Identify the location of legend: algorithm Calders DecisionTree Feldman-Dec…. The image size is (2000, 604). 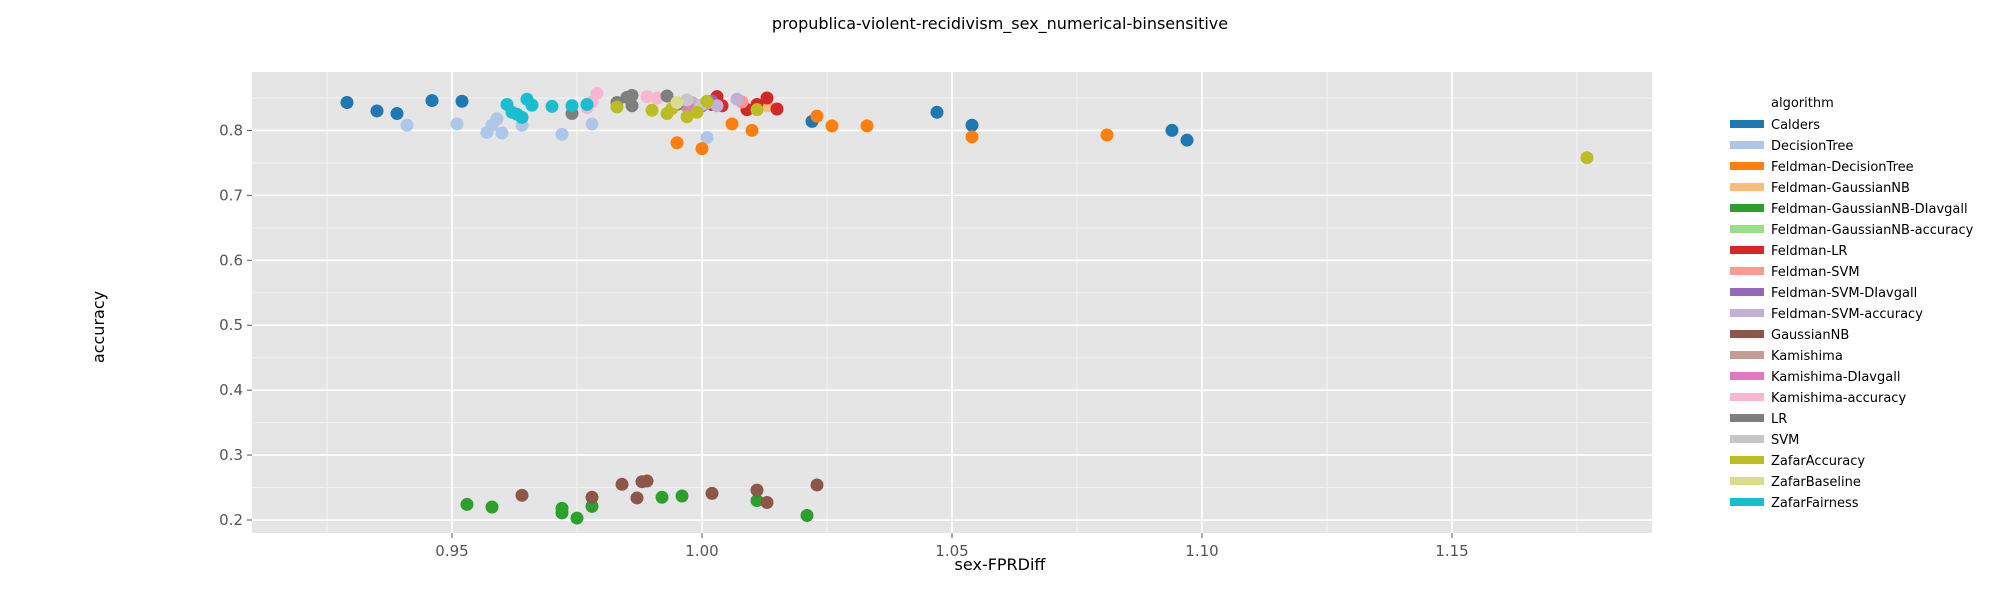
(1852, 303).